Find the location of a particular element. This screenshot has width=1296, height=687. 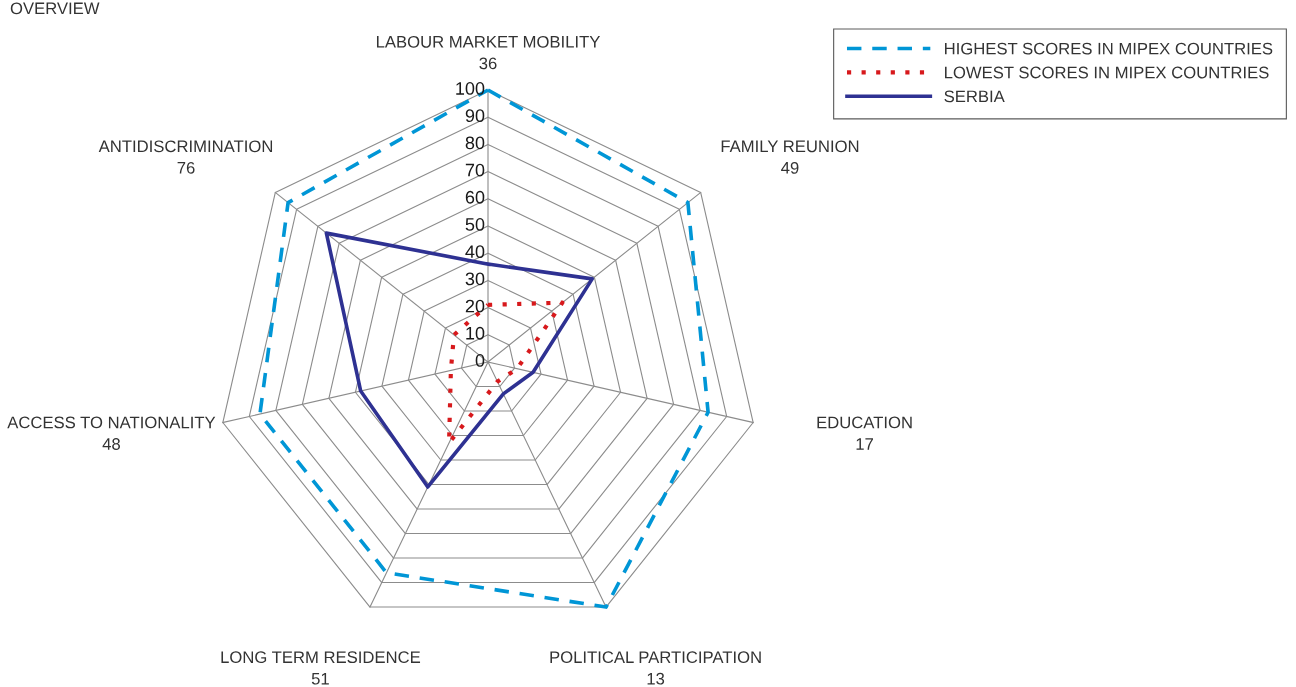

legend-label: HIGHEST SCORES IN MIPEX COUNTRIES is located at coordinates (1109, 48).